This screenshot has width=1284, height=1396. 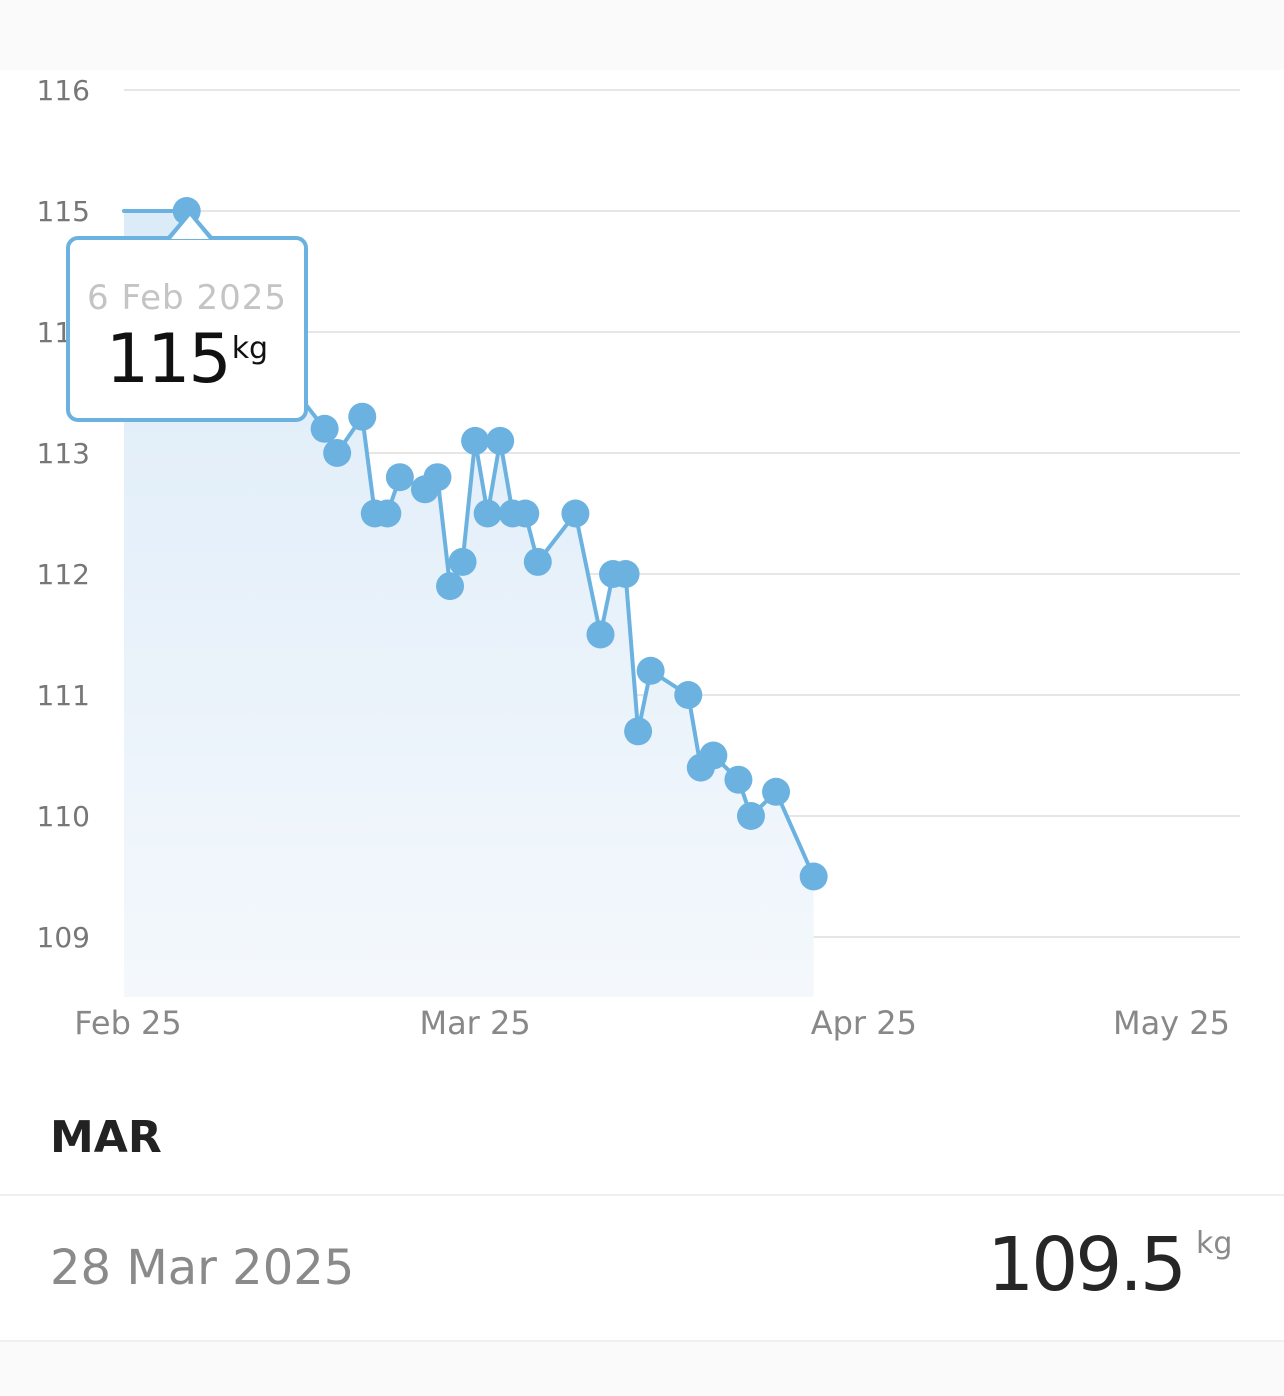 What do you see at coordinates (128, 1023) in the screenshot?
I see `x-tick-label: Feb 25` at bounding box center [128, 1023].